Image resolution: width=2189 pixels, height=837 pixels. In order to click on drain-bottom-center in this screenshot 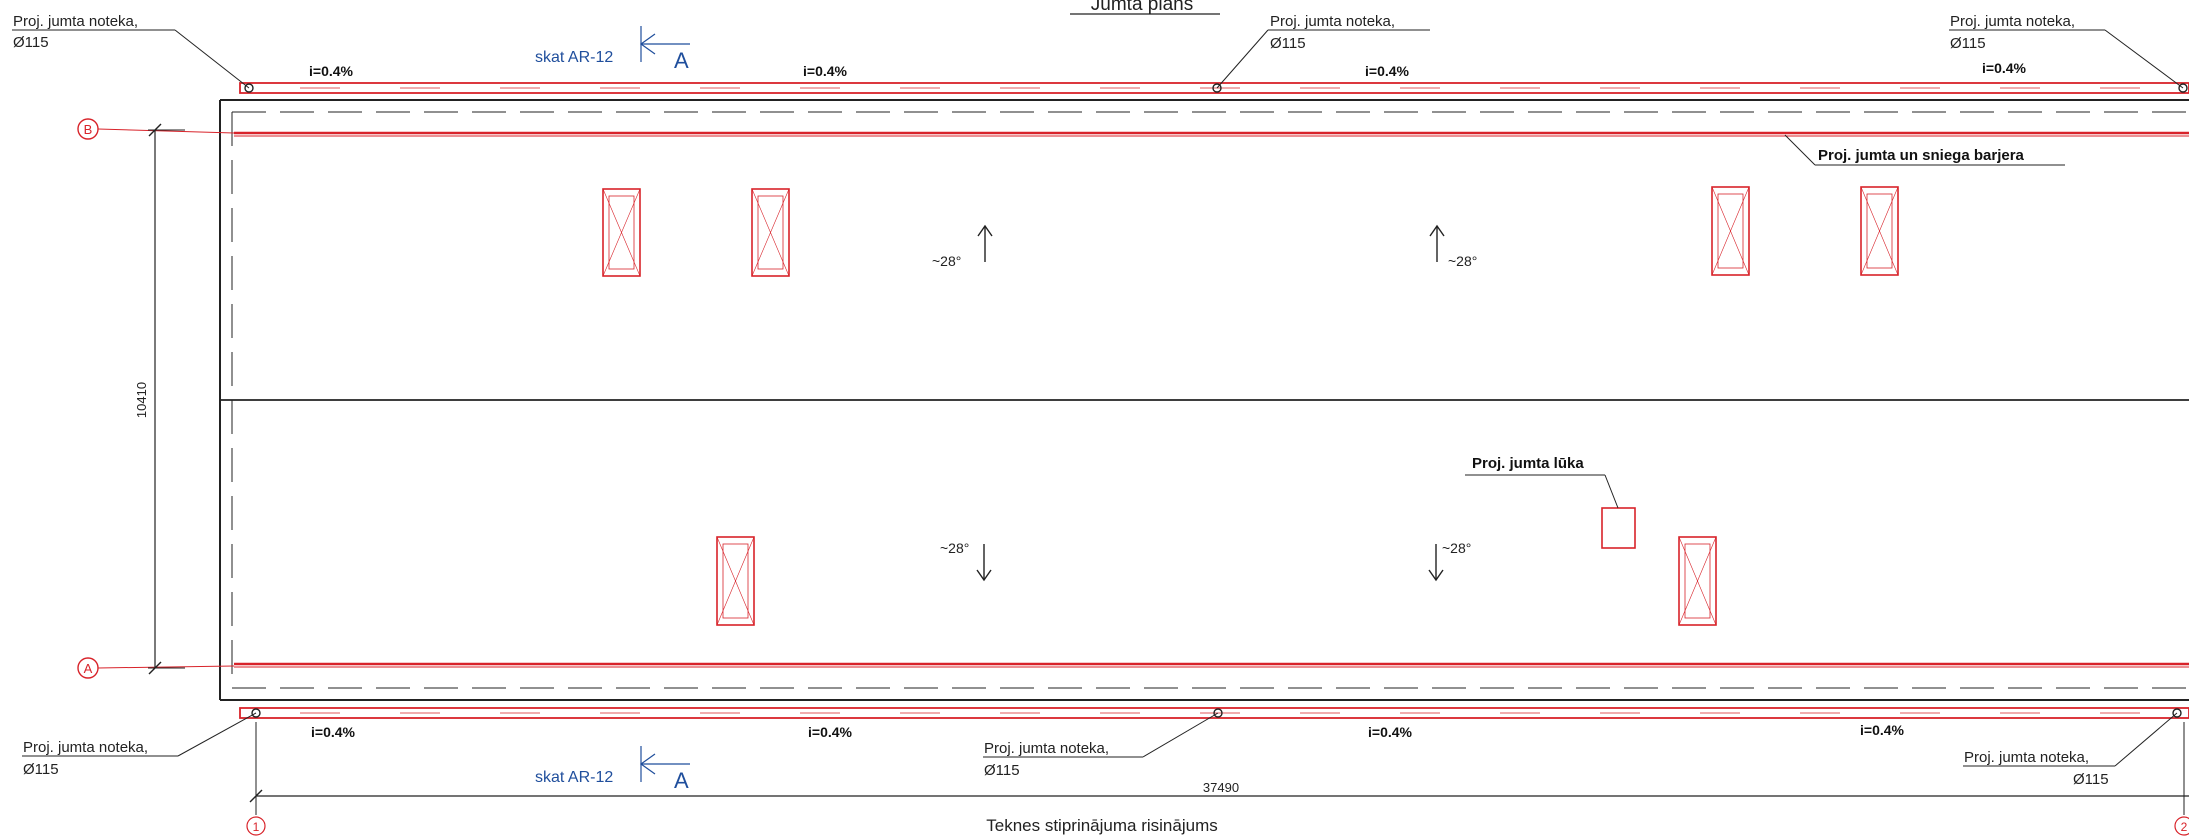, I will do `click(1218, 713)`.